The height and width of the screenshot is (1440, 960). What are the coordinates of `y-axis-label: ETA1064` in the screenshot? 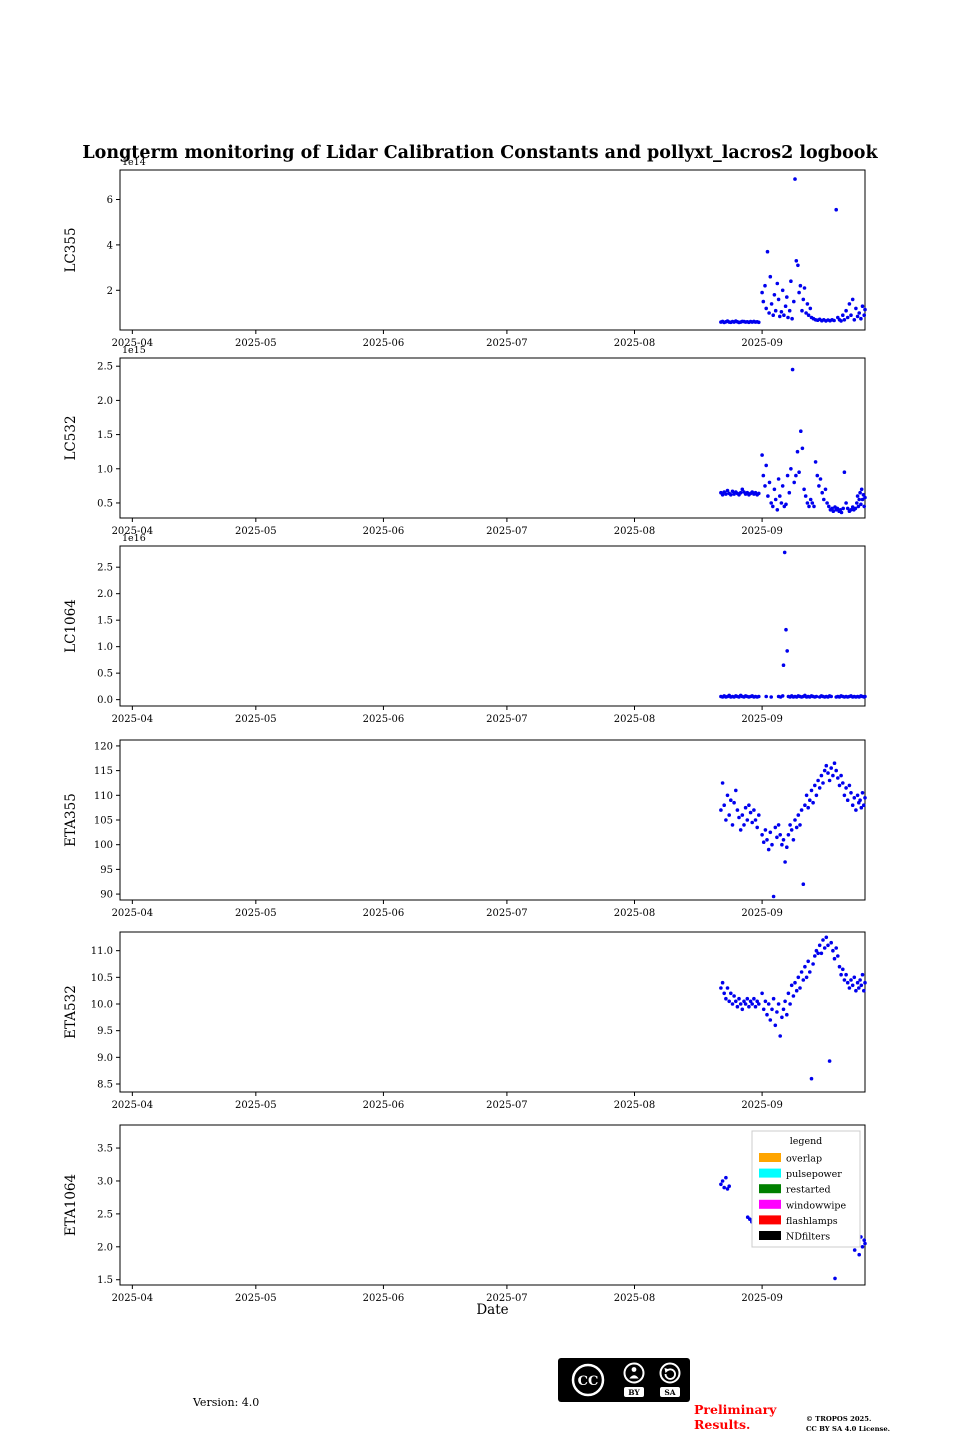 It's located at (71, 1205).